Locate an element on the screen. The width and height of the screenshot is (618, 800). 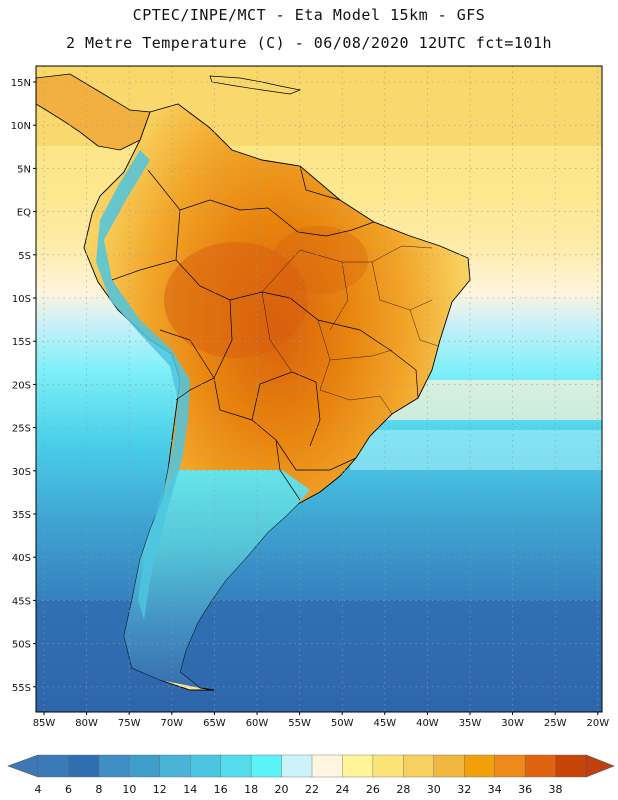
lat-label: 30S is located at coordinates (21, 472).